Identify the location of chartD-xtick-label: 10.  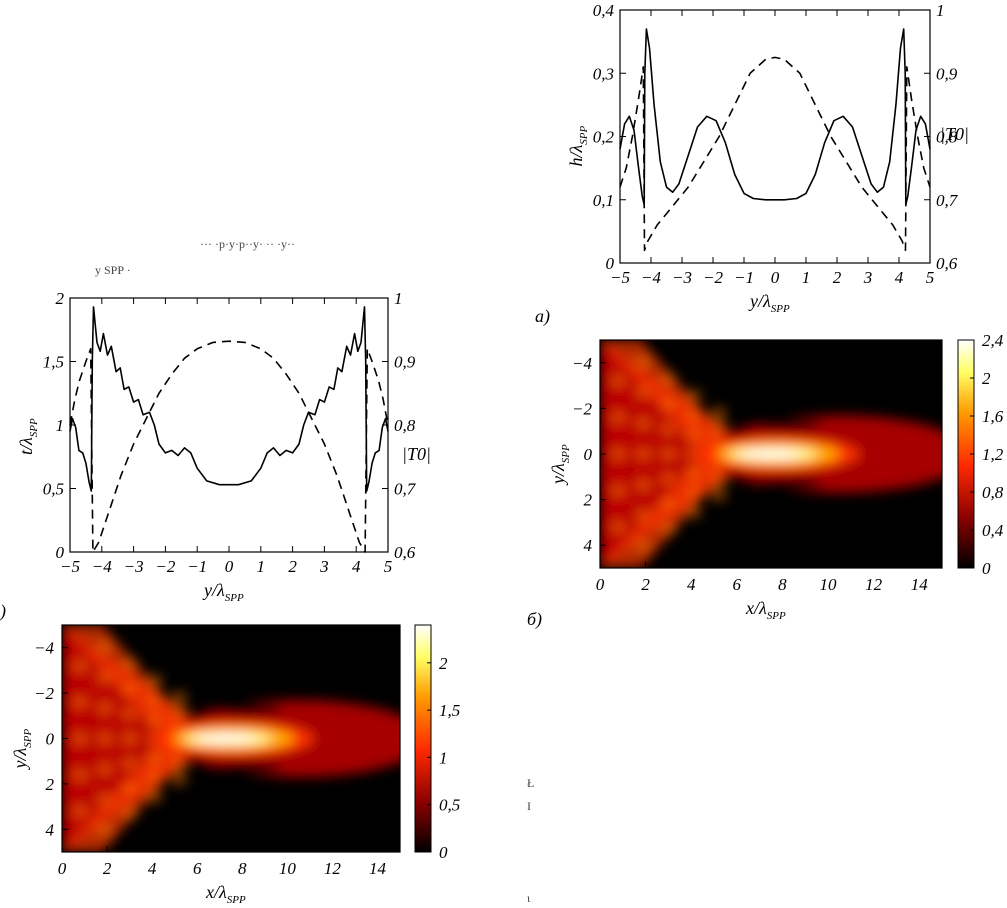
(288, 868).